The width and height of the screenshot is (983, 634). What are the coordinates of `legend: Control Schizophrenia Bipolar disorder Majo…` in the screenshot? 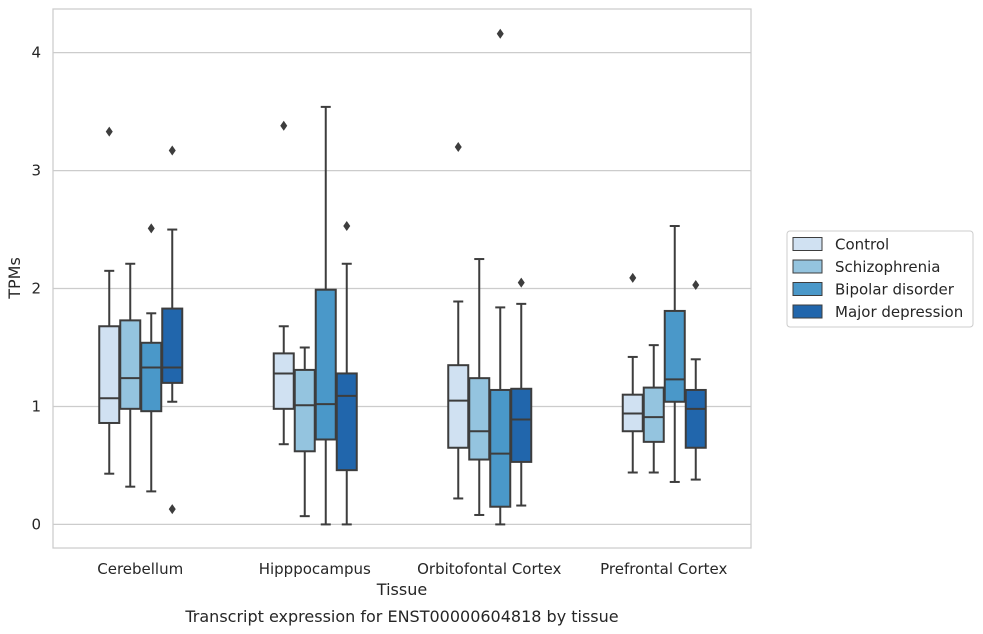 It's located at (880, 279).